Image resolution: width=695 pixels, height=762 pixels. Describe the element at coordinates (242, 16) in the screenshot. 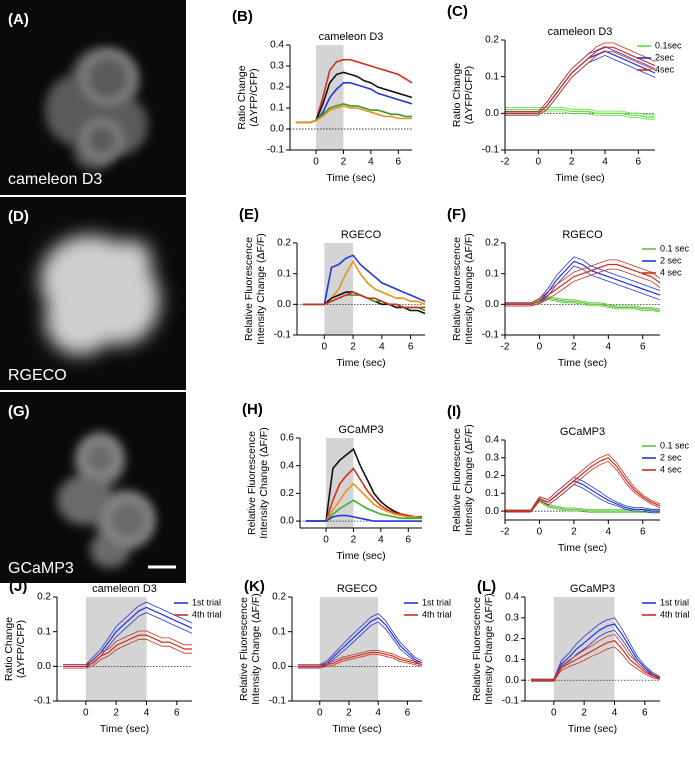

I see `panel-label: (B)` at that location.